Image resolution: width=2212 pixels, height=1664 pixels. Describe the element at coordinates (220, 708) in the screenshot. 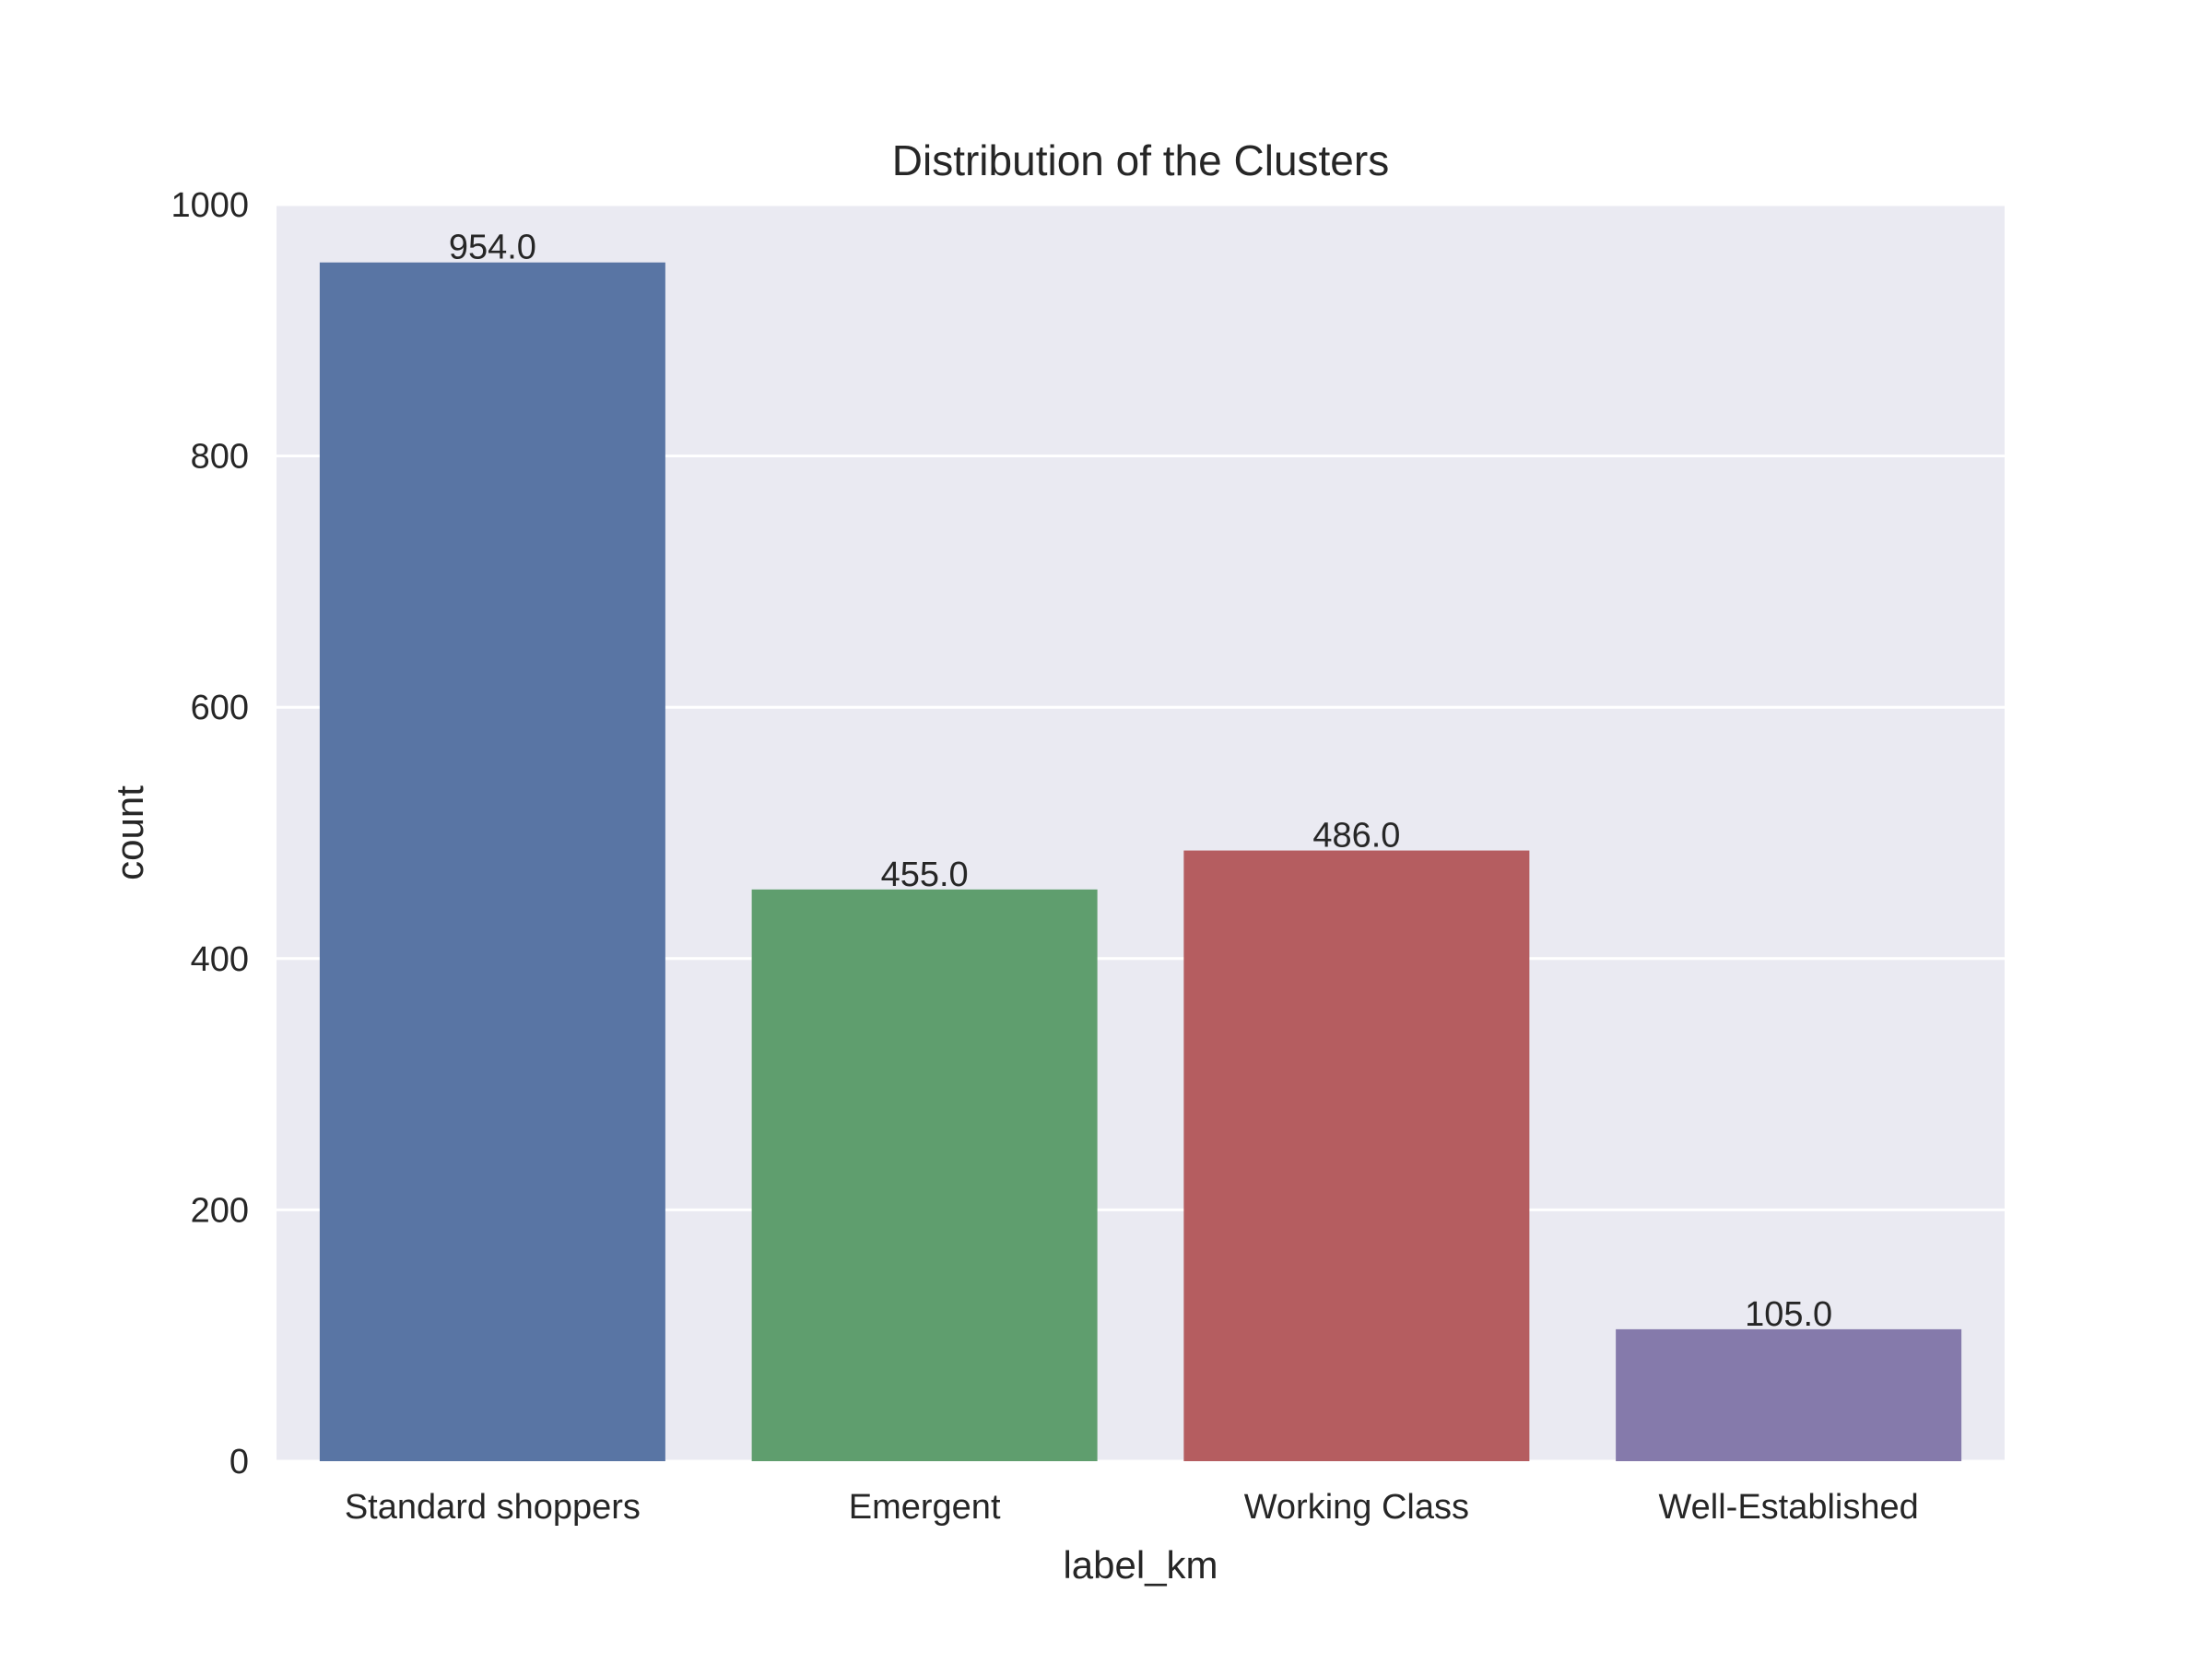

I see `y-tick-label: 600` at that location.